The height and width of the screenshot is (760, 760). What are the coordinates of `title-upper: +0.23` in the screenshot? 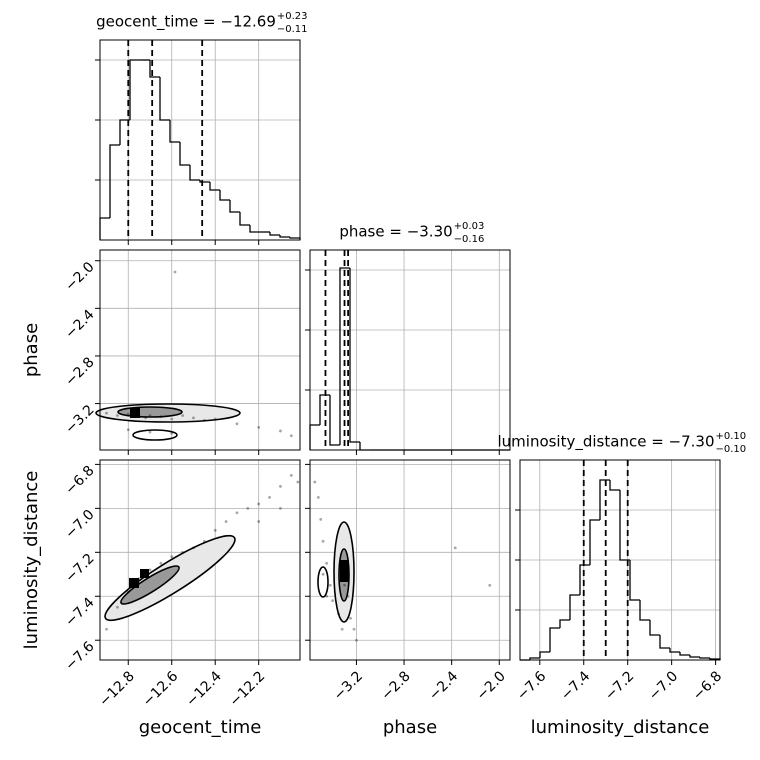 It's located at (292, 16).